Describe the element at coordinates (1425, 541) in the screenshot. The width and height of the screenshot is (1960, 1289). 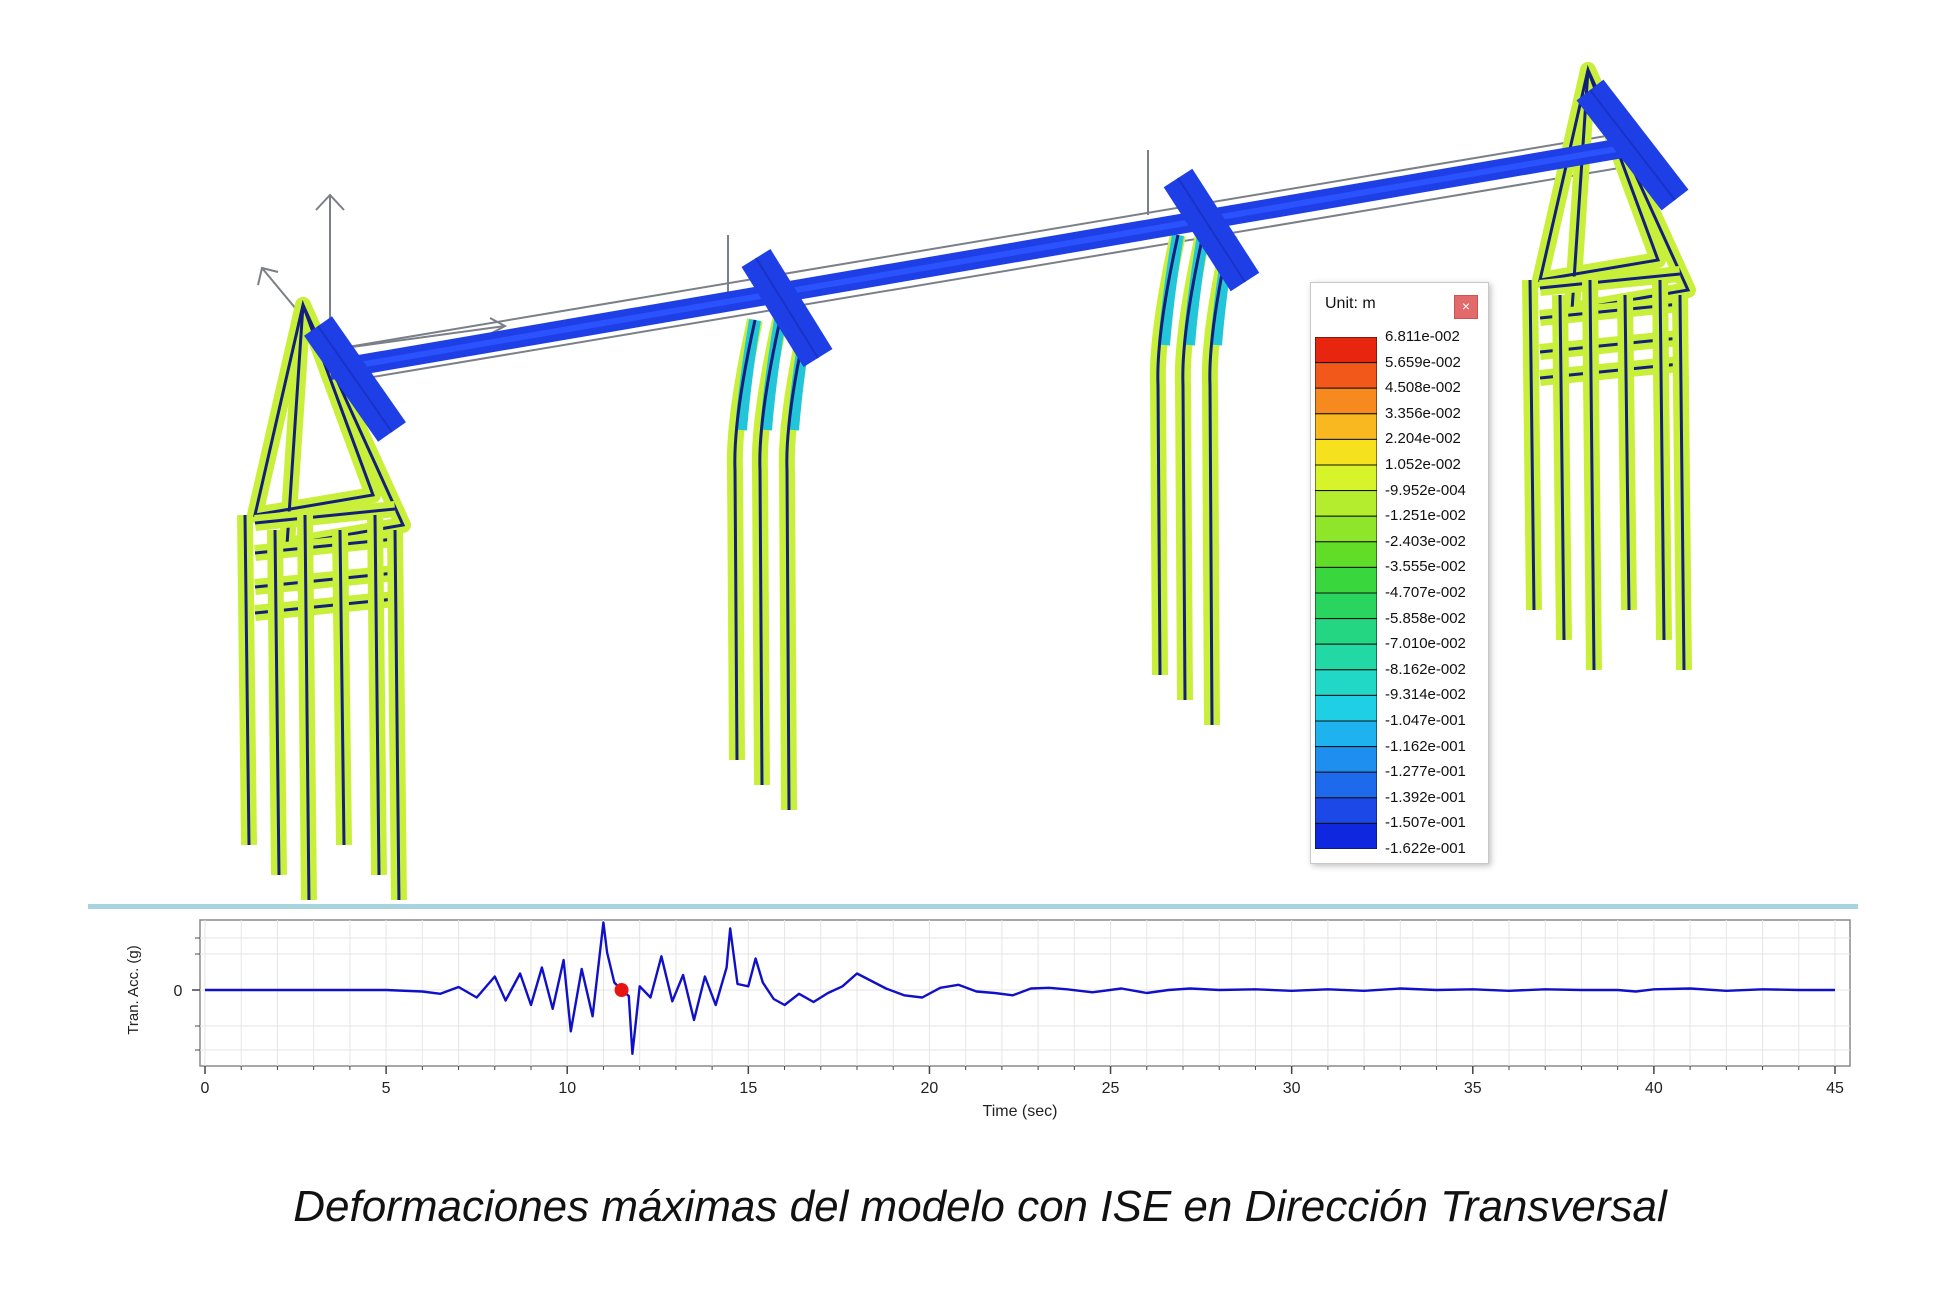
I see `legend-level-label: -2.403e-002` at that location.